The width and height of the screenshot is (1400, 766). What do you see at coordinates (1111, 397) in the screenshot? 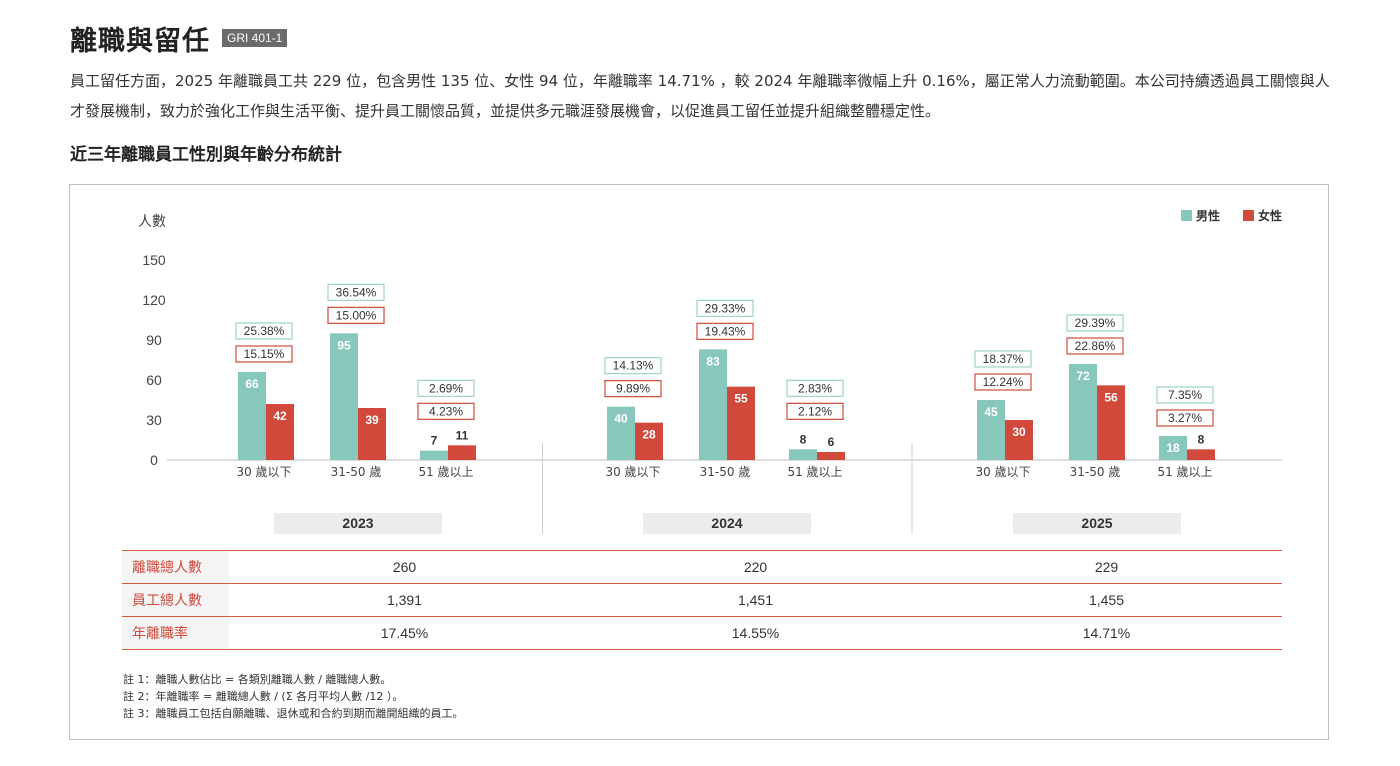
I see `bar-value-label-female: 56` at bounding box center [1111, 397].